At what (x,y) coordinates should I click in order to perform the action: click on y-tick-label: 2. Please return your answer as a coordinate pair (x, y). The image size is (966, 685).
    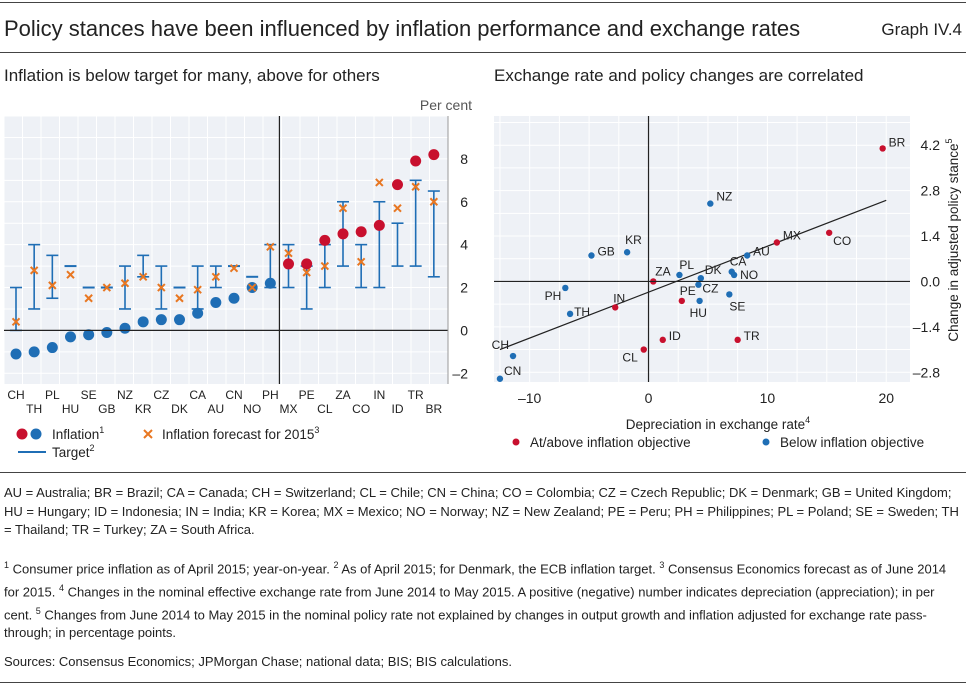
    Looking at the image, I should click on (464, 288).